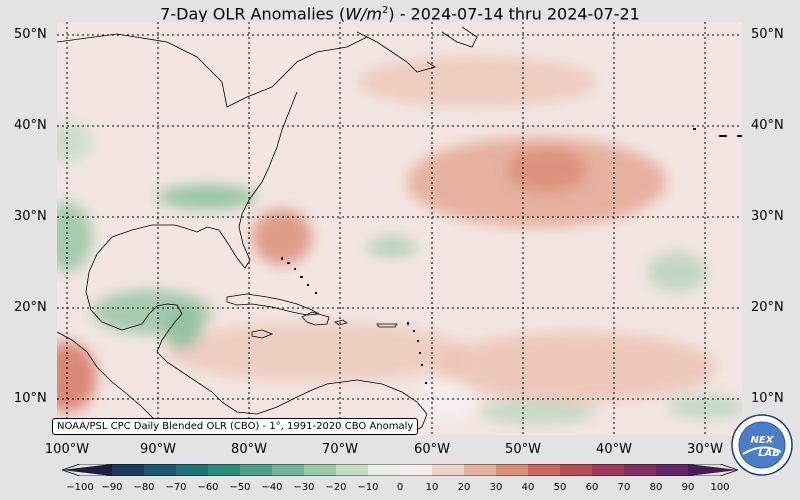  What do you see at coordinates (432, 487) in the screenshot?
I see `colorbar-tick-label: 10` at bounding box center [432, 487].